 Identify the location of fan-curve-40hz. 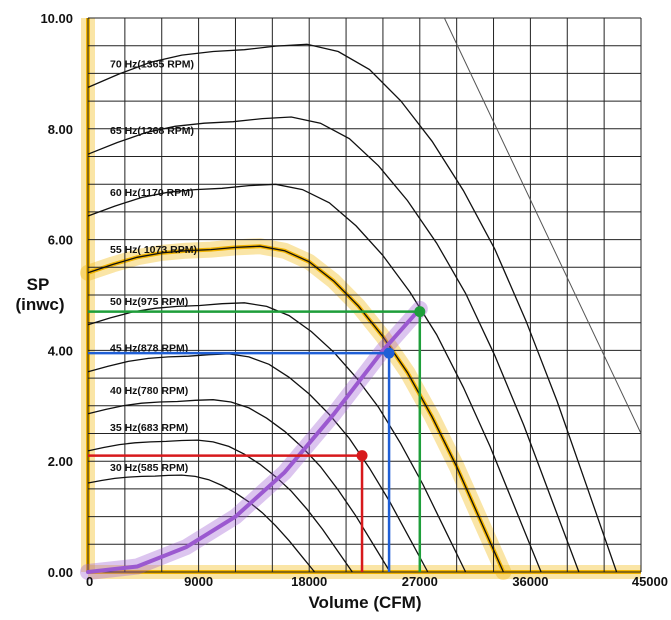
(239, 486).